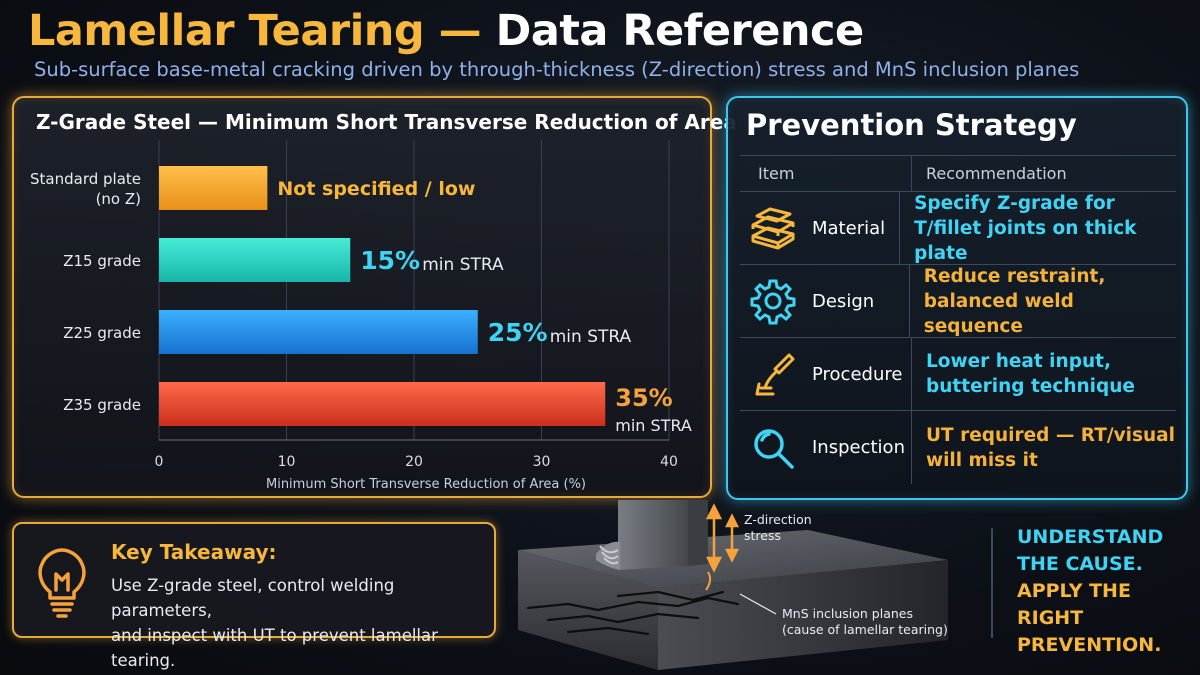 The image size is (1200, 675). Describe the element at coordinates (287, 462) in the screenshot. I see `x-tick-label: 10` at that location.